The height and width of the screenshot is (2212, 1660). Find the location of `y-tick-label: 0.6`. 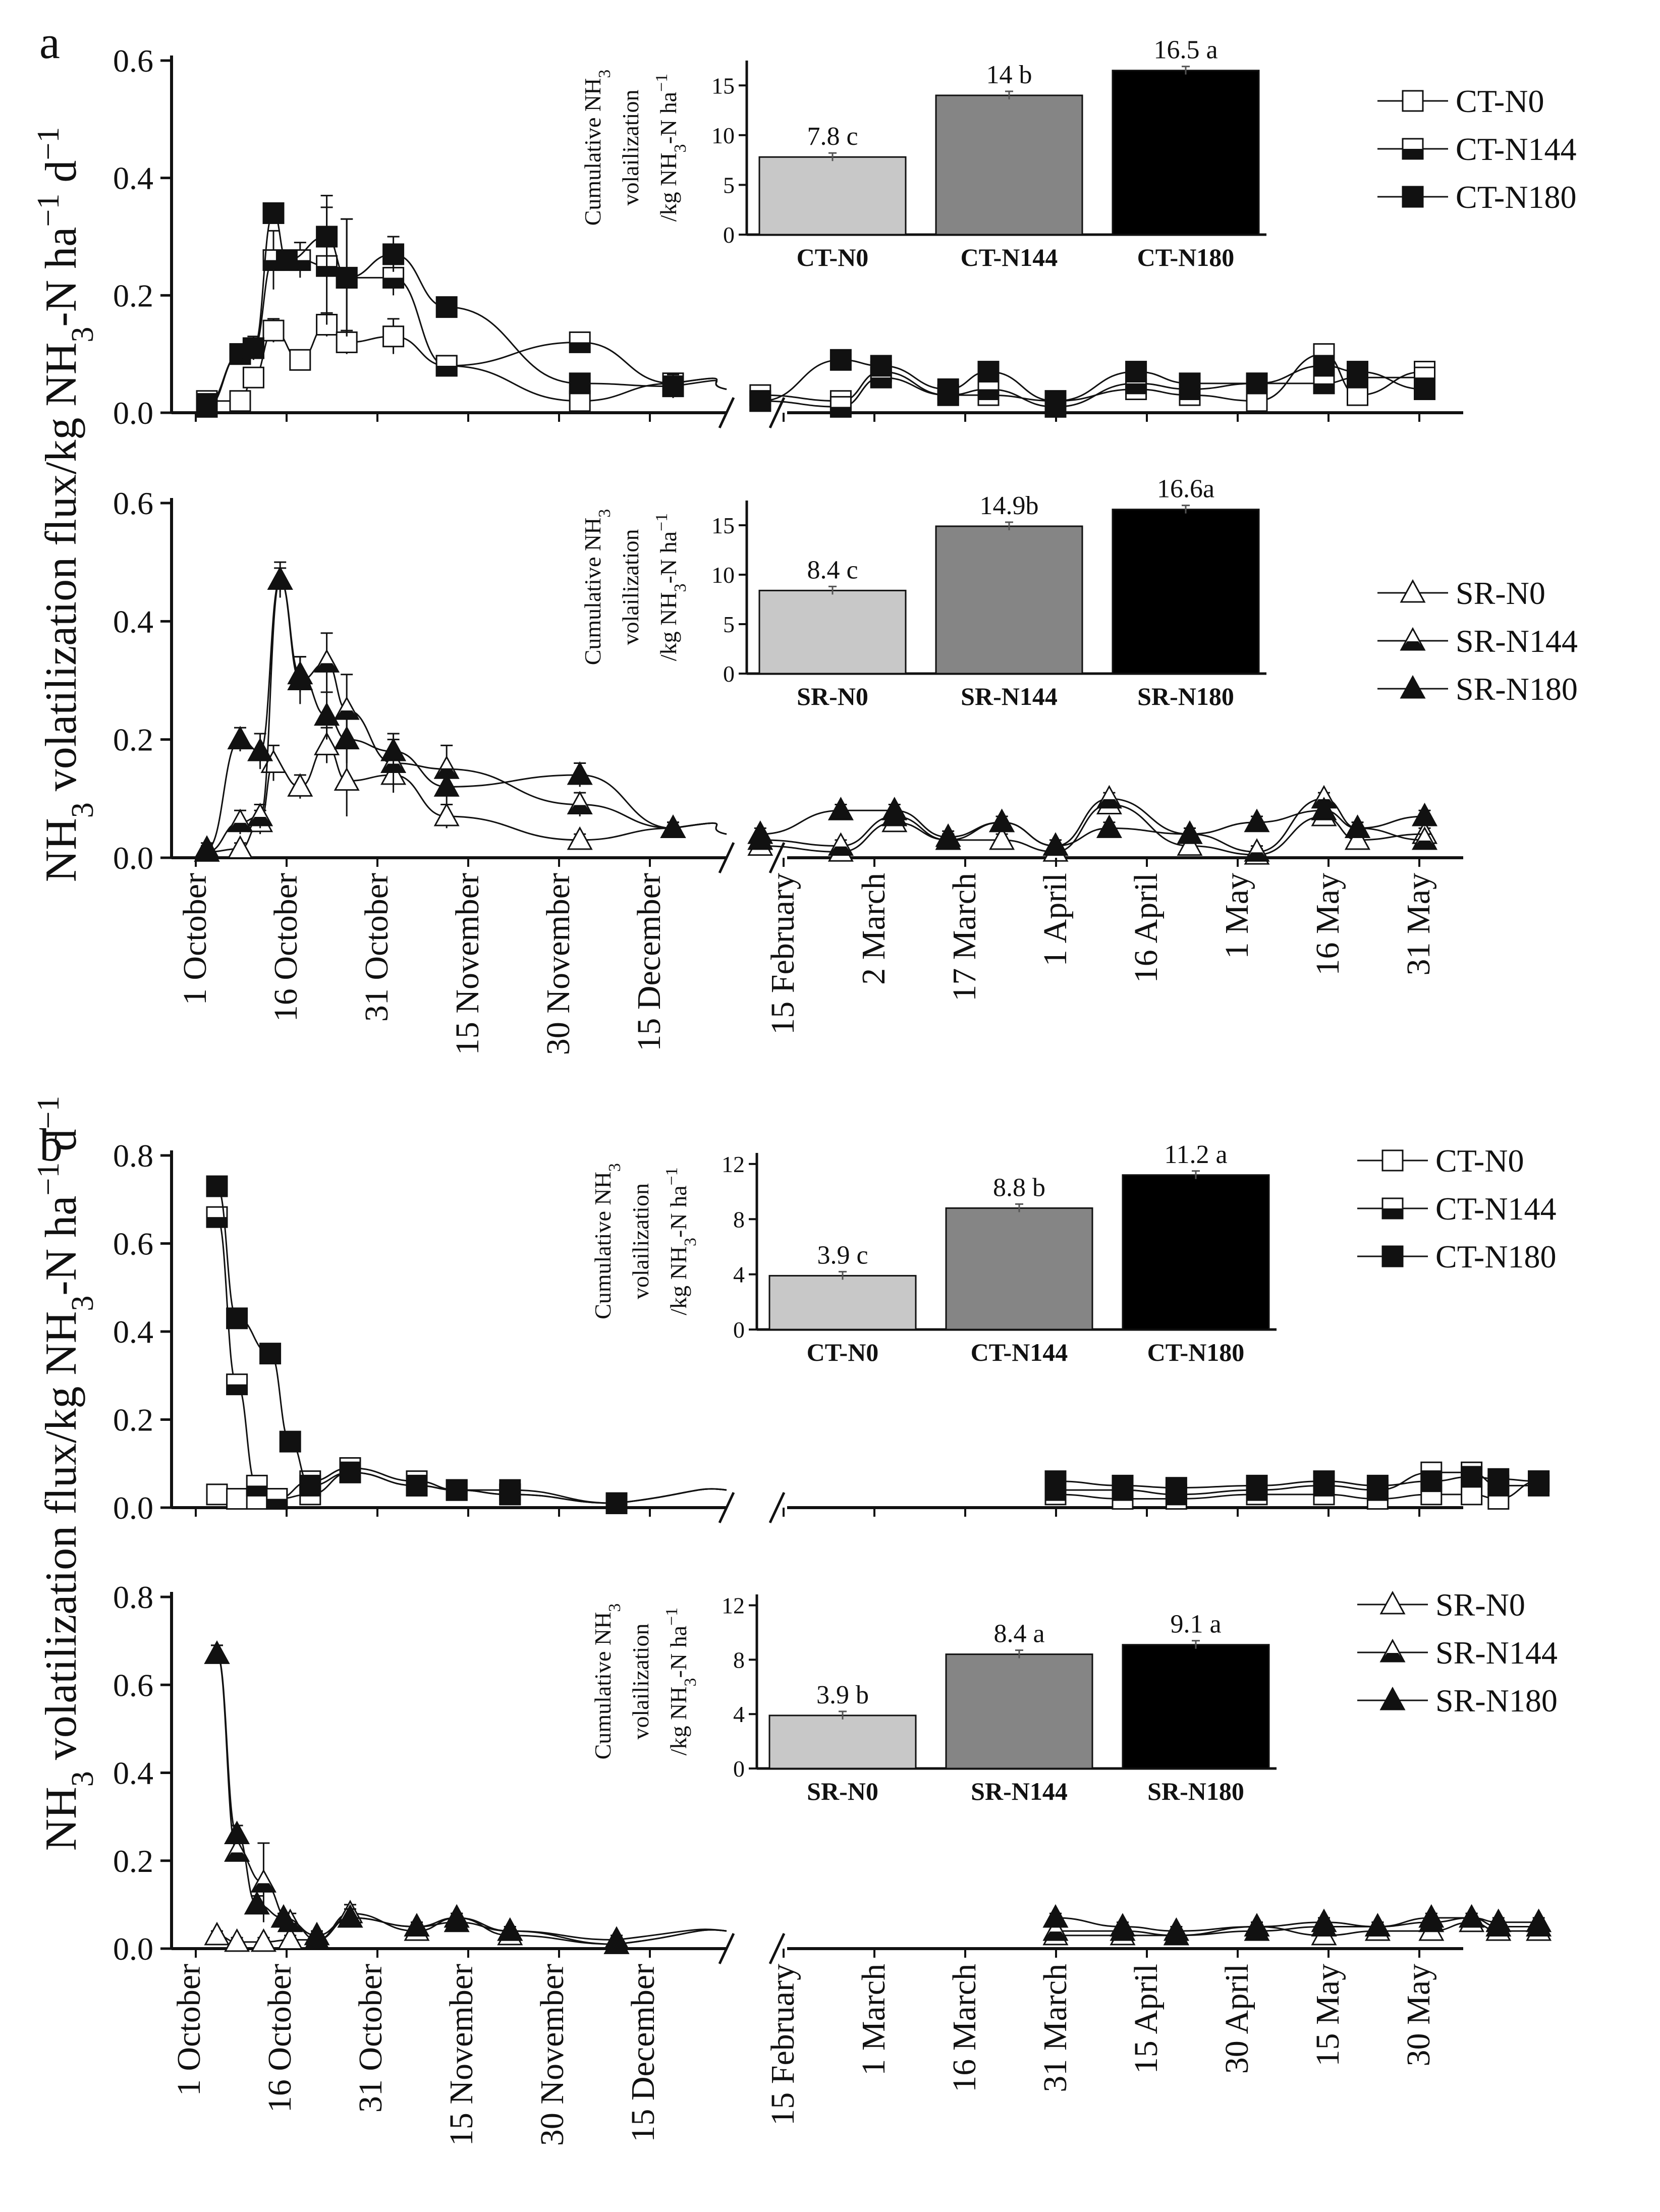

y-tick-label: 0.6 is located at coordinates (133, 503).